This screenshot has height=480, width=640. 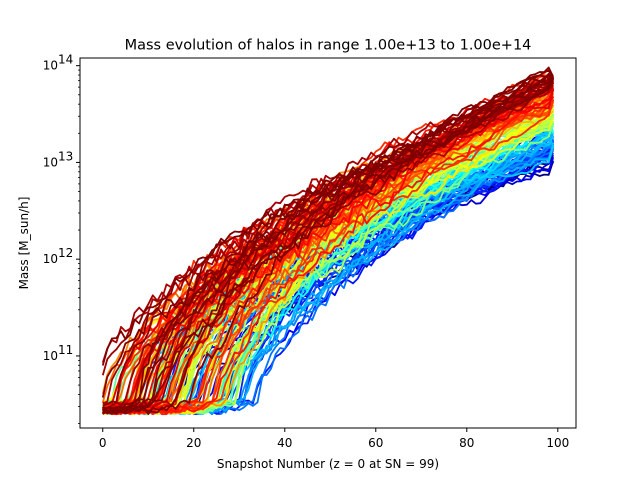 I want to click on x-axis-label: Snapshot Number (z = 0 at SN = 99), so click(x=328, y=464).